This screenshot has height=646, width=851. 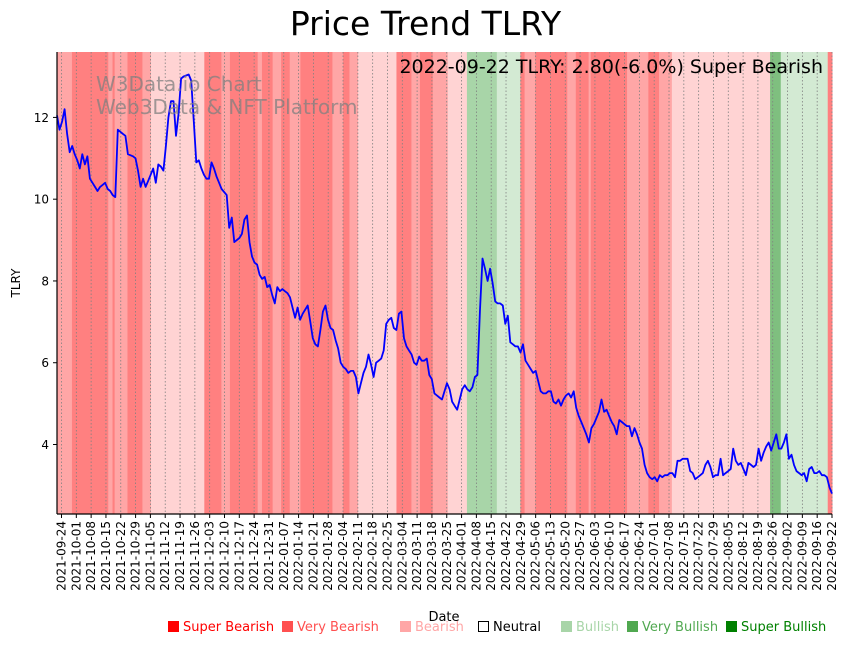 What do you see at coordinates (221, 627) in the screenshot?
I see `legend-item: Super Bearish` at bounding box center [221, 627].